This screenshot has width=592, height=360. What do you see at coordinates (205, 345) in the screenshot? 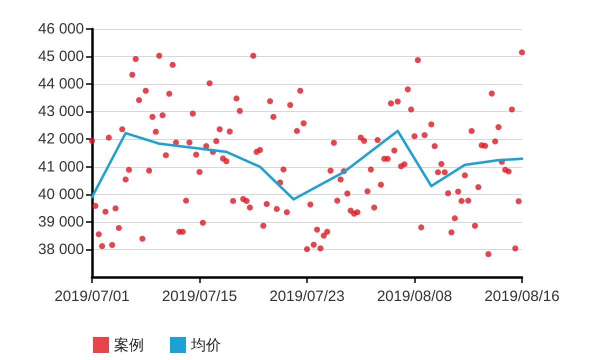
I see `legend-label: 均价` at bounding box center [205, 345].